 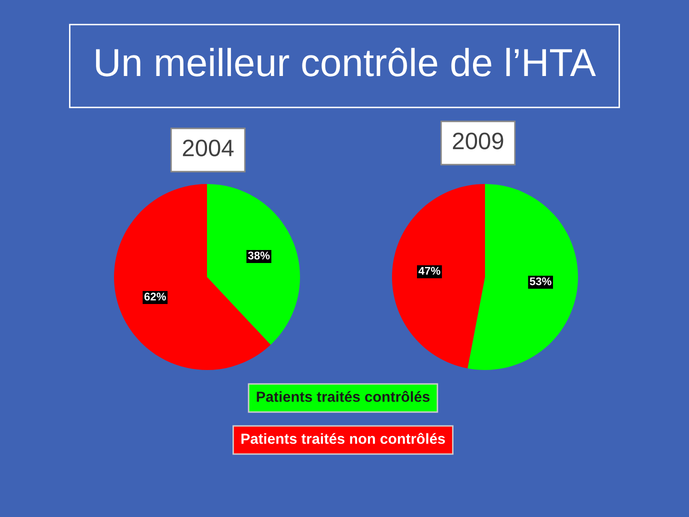 I want to click on chart-title: 2009, so click(x=478, y=141).